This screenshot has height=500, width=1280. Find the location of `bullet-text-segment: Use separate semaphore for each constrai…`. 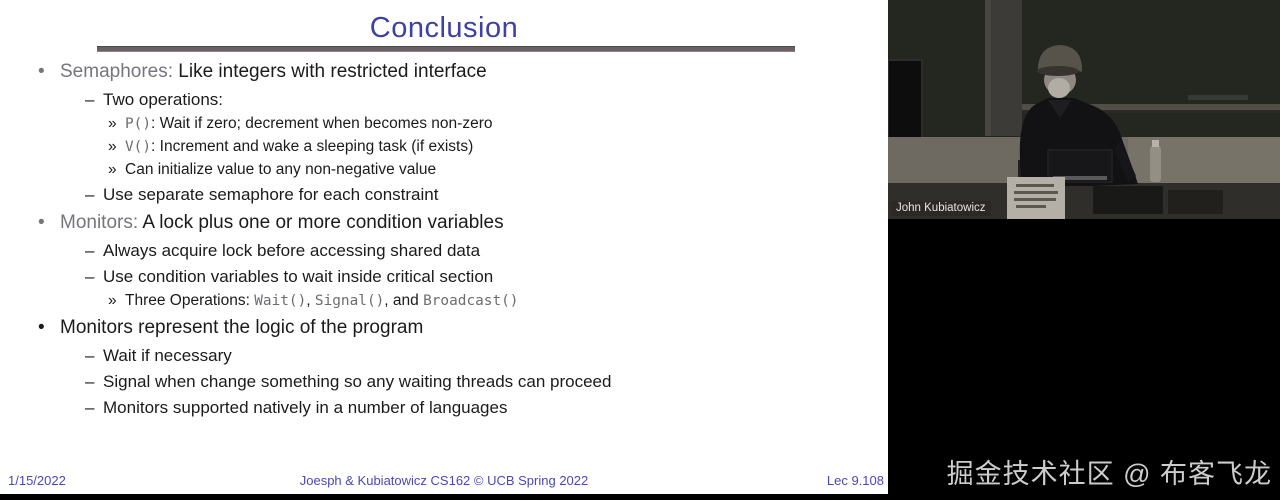

bullet-text-segment: Use separate semaphore for each constrai… is located at coordinates (271, 194).